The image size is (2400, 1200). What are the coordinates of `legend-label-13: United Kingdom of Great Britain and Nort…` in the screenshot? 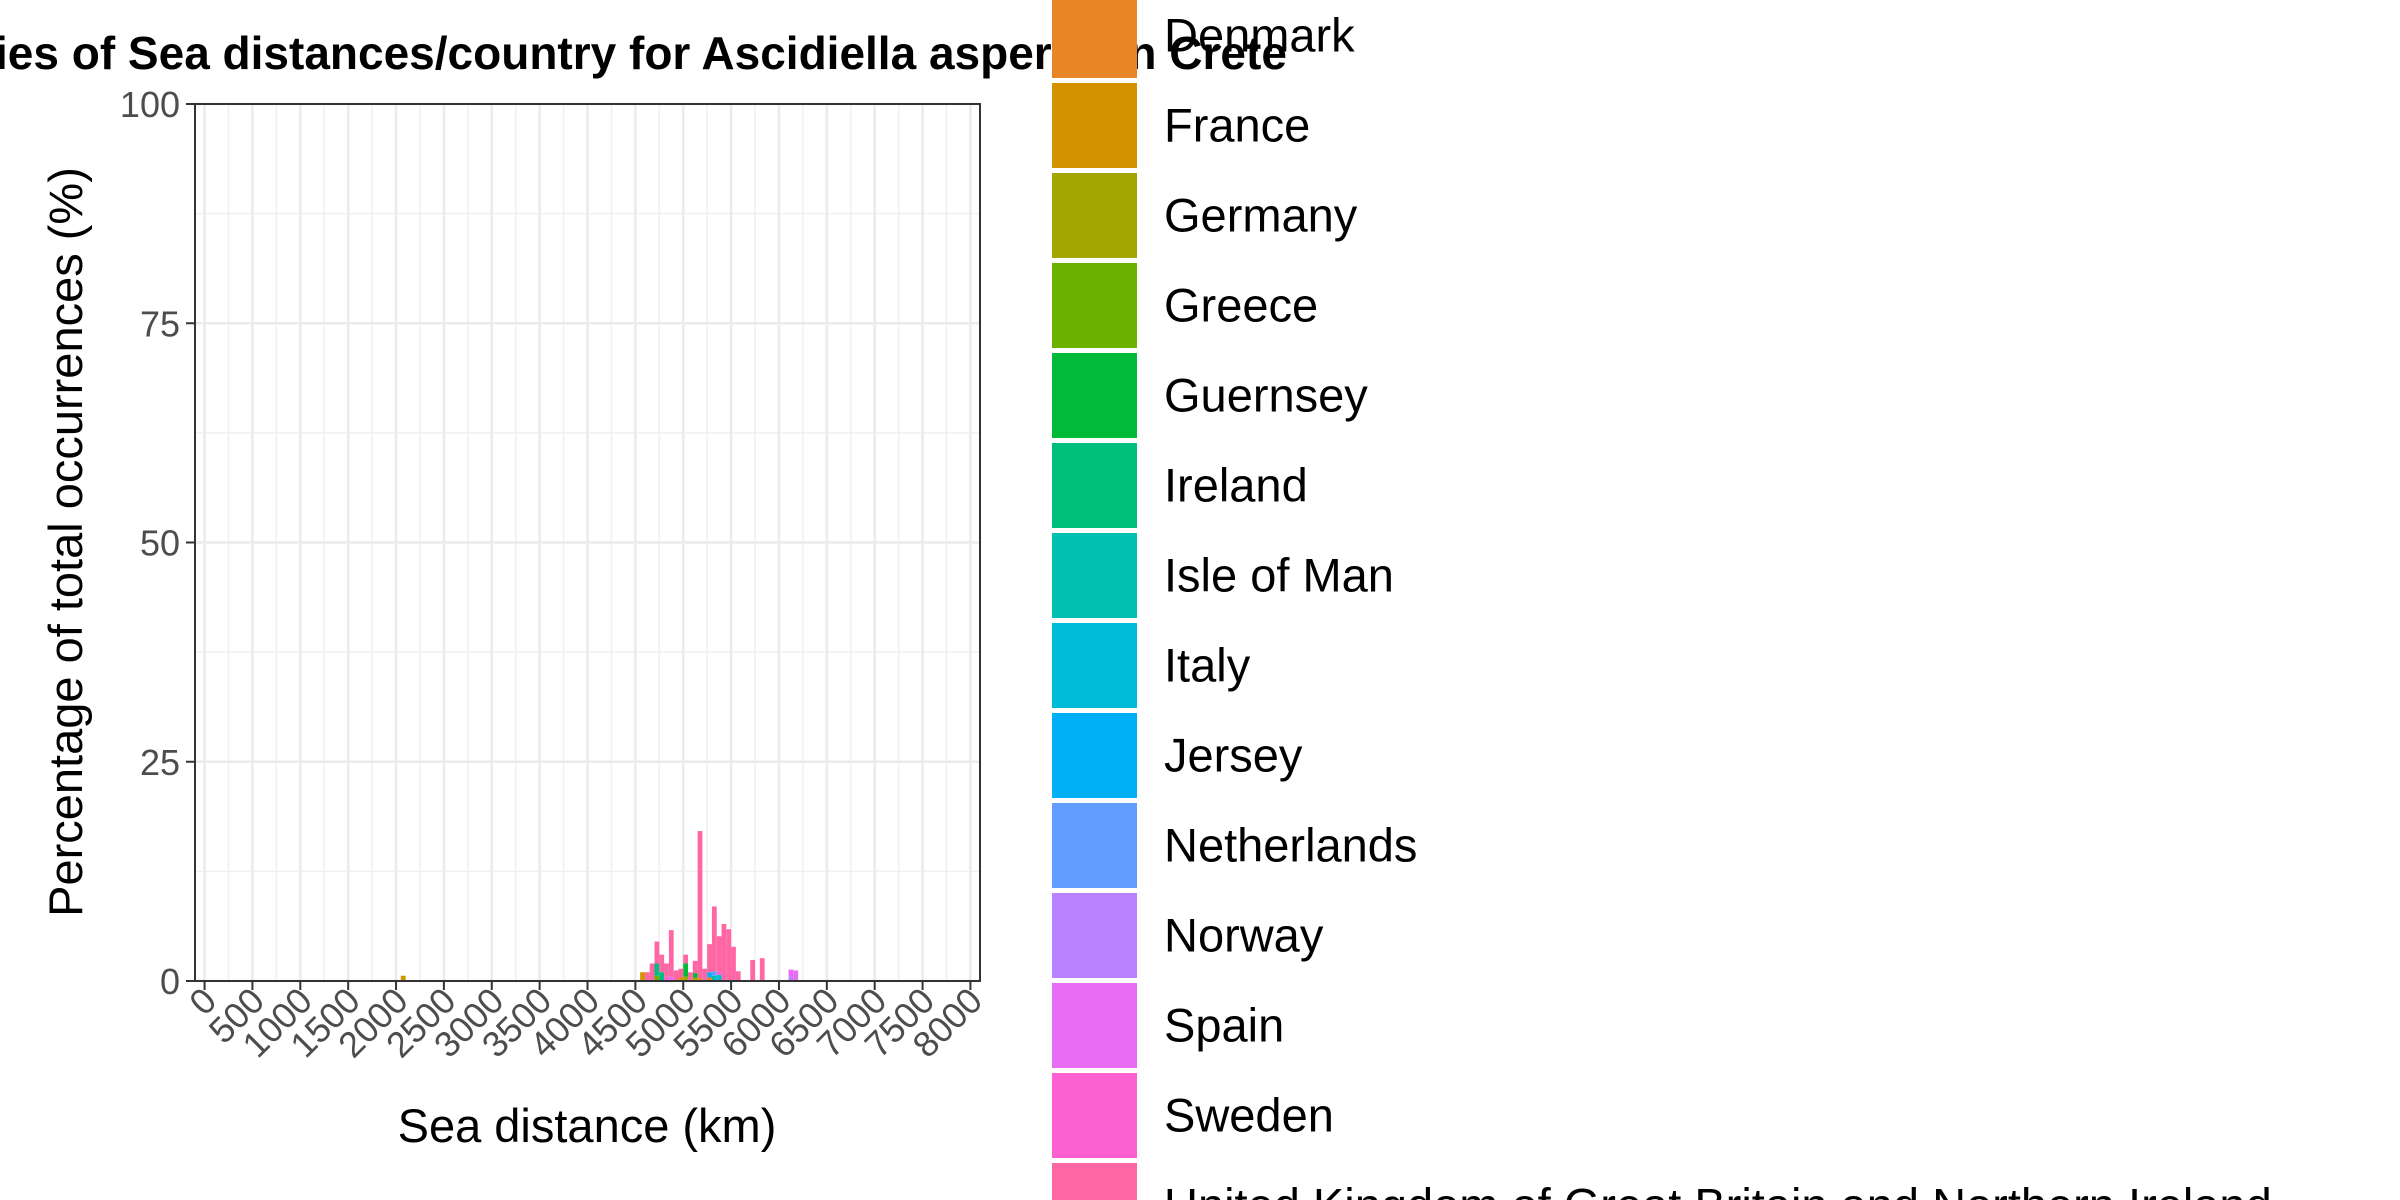 It's located at (1718, 1189).